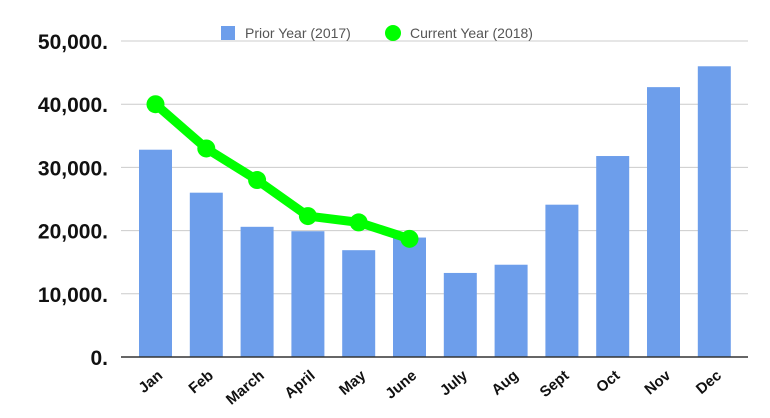 The height and width of the screenshot is (418, 770). What do you see at coordinates (150, 382) in the screenshot?
I see `x-tick-label: Jan` at bounding box center [150, 382].